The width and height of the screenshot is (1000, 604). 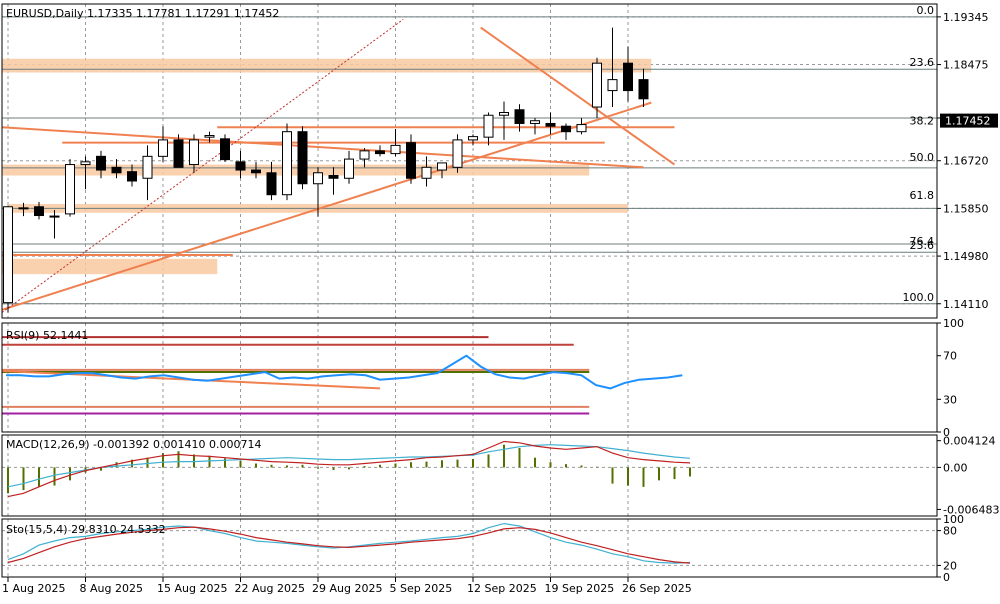 I want to click on price-axis-label: 1.14110, so click(x=966, y=304).